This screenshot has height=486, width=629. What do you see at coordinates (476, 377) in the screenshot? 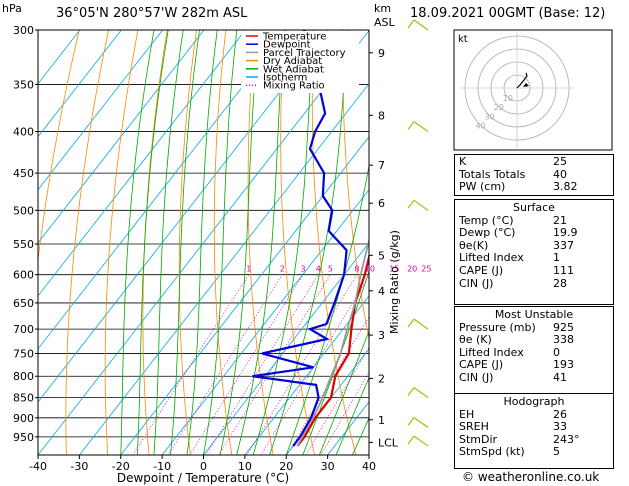
I see `mu-row-label: CIN (J)` at bounding box center [476, 377].